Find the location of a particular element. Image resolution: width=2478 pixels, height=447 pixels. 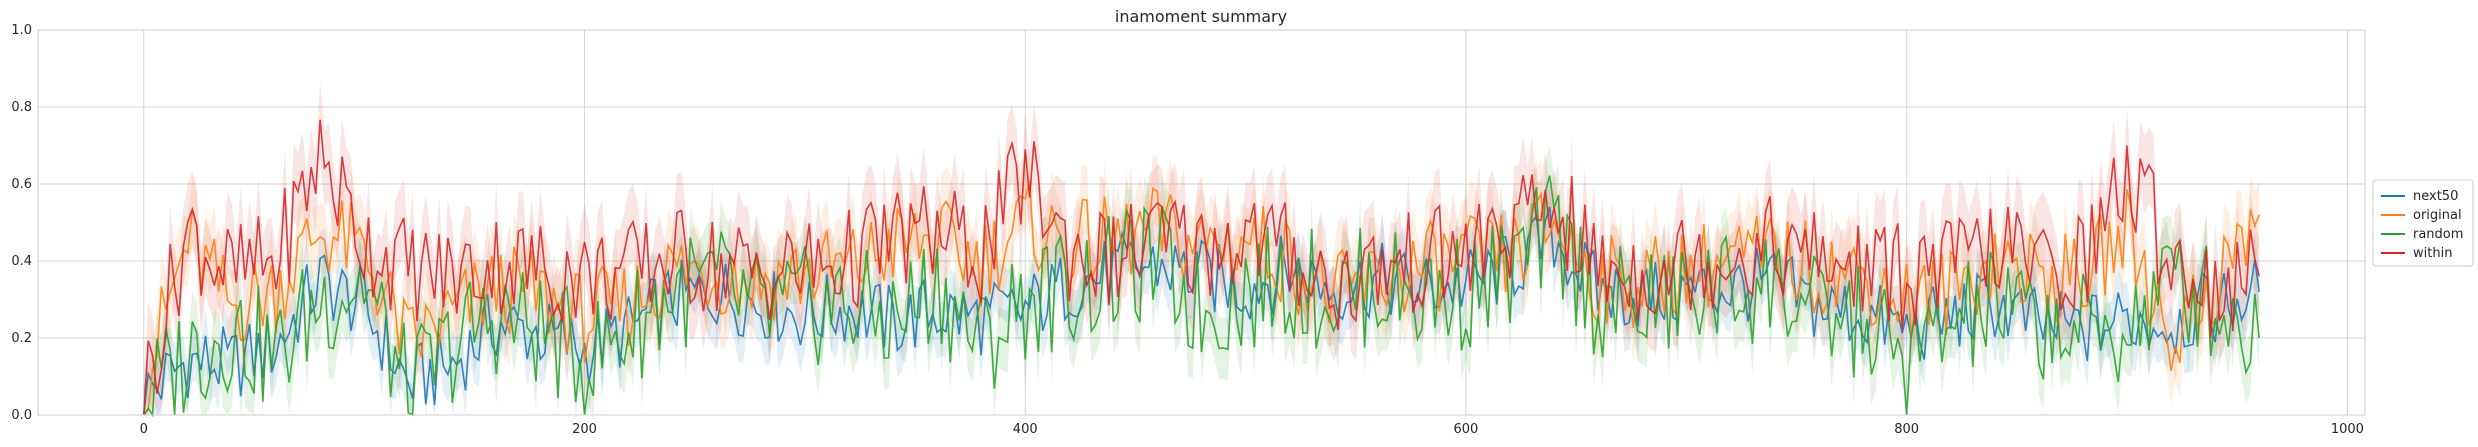

x-tick-label: 0 is located at coordinates (144, 429).